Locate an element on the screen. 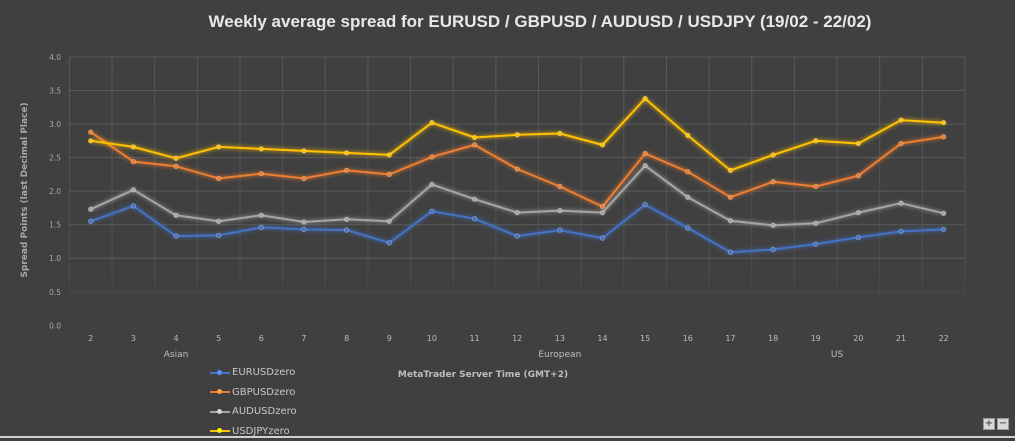 The width and height of the screenshot is (1015, 441). series-usdjpyzero is located at coordinates (517, 134).